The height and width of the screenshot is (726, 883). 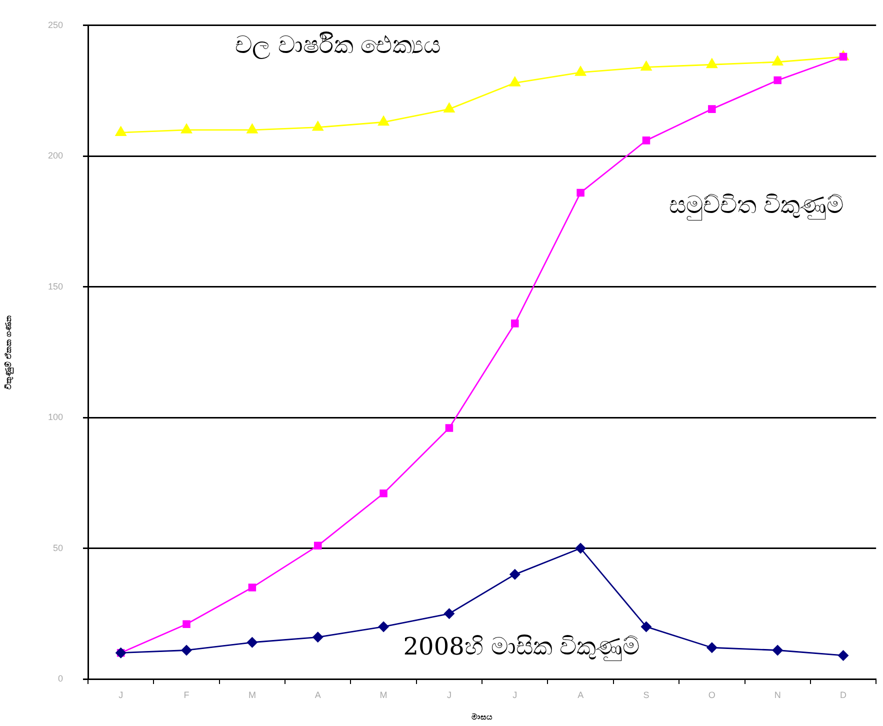 I want to click on x-tick-label: O, so click(x=712, y=695).